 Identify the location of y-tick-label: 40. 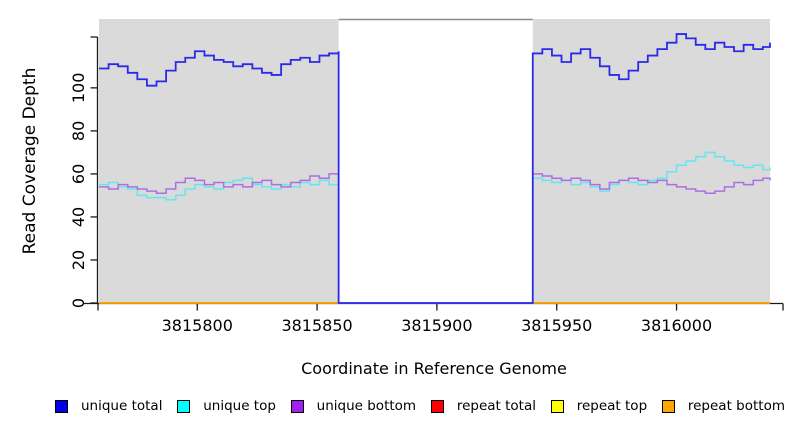
(78, 217).